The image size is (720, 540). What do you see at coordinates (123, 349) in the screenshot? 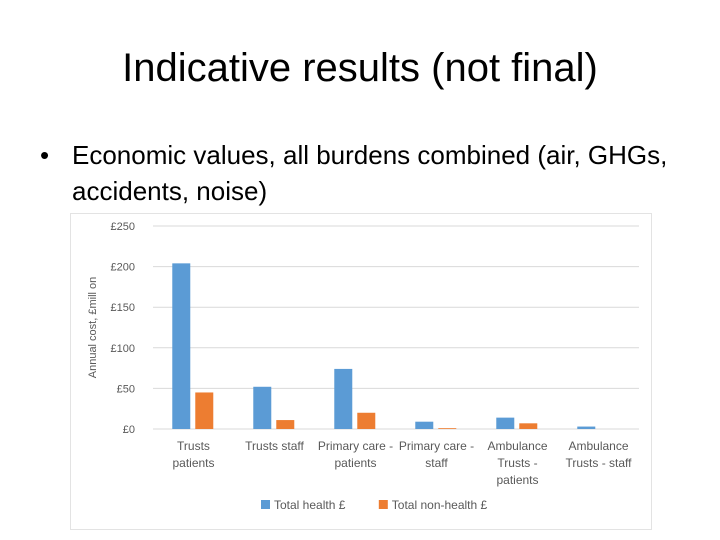
I see `y-tick-label: £100` at bounding box center [123, 349].